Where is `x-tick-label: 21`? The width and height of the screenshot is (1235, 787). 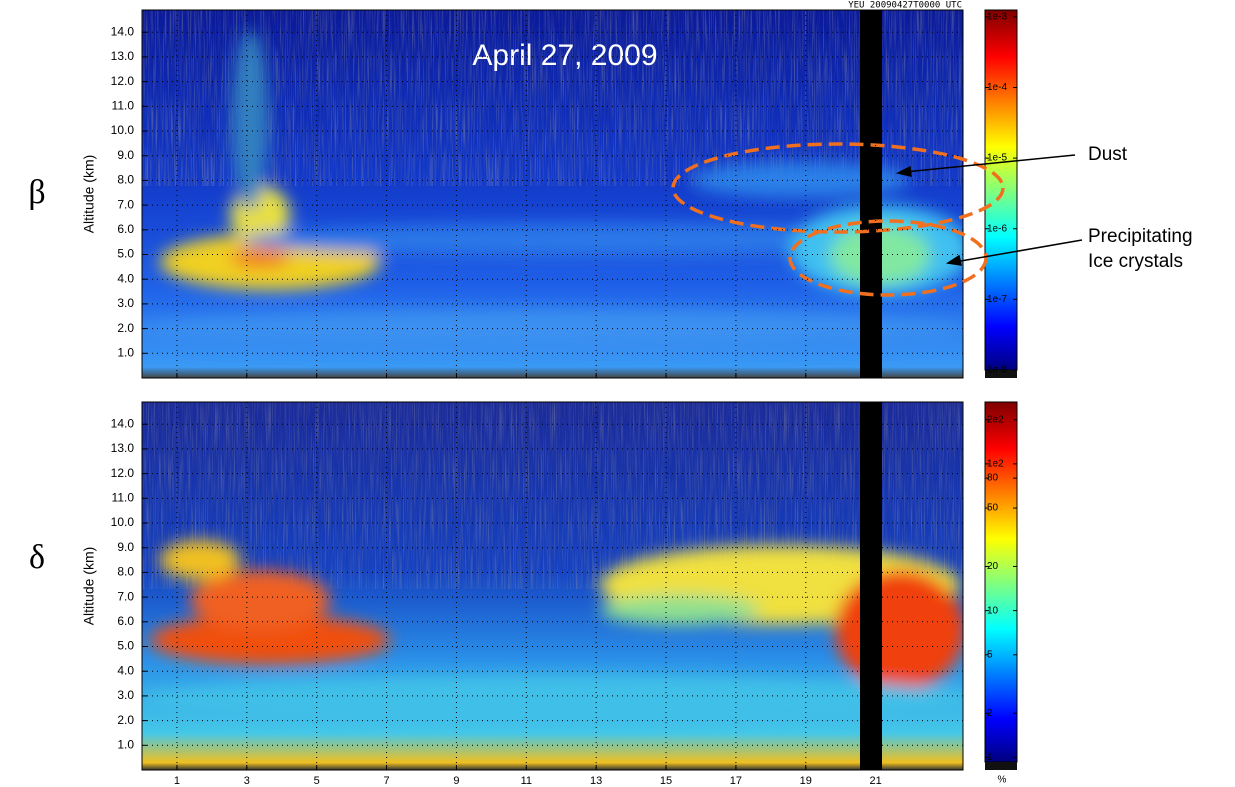 x-tick-label: 21 is located at coordinates (876, 781).